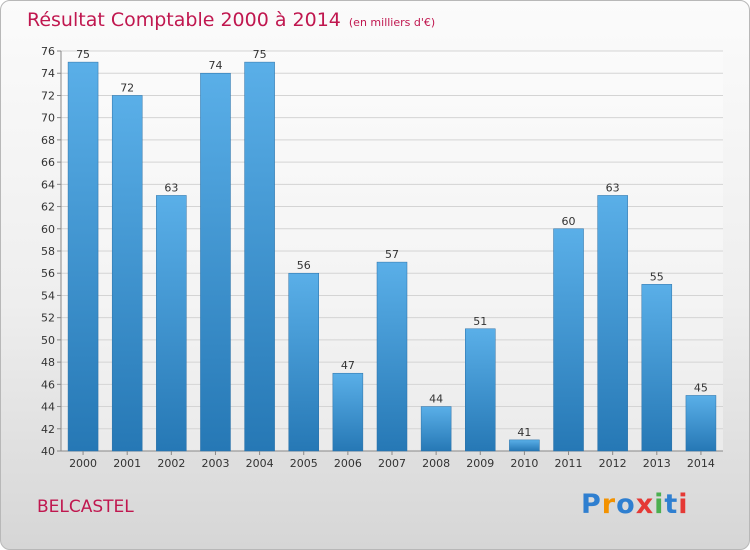  I want to click on logo-letter: P, so click(591, 504).